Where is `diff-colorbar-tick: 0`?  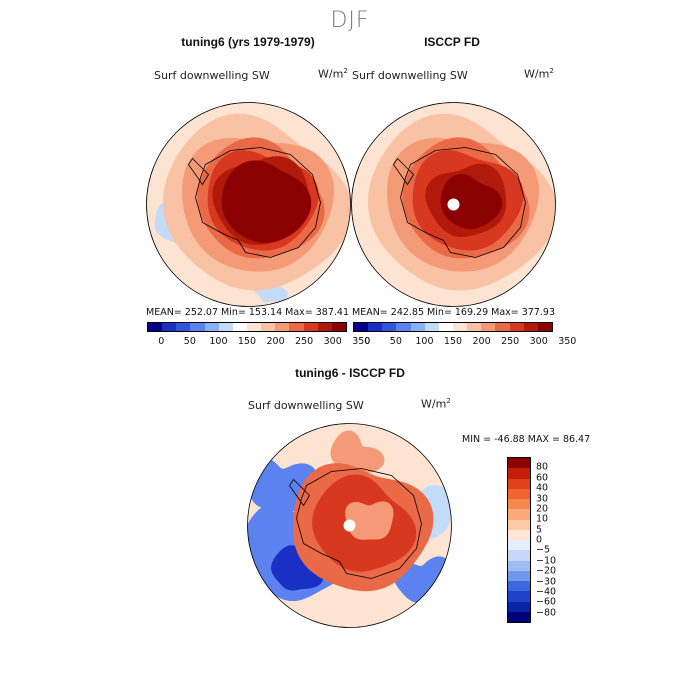 diff-colorbar-tick: 0 is located at coordinates (539, 540).